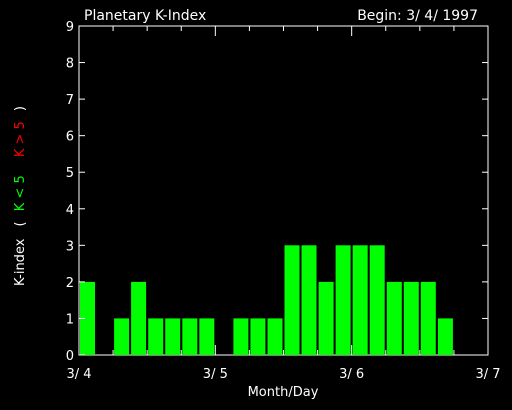 This screenshot has height=410, width=512. Describe the element at coordinates (20, 262) in the screenshot. I see `y-axis-label-main: K-index` at that location.